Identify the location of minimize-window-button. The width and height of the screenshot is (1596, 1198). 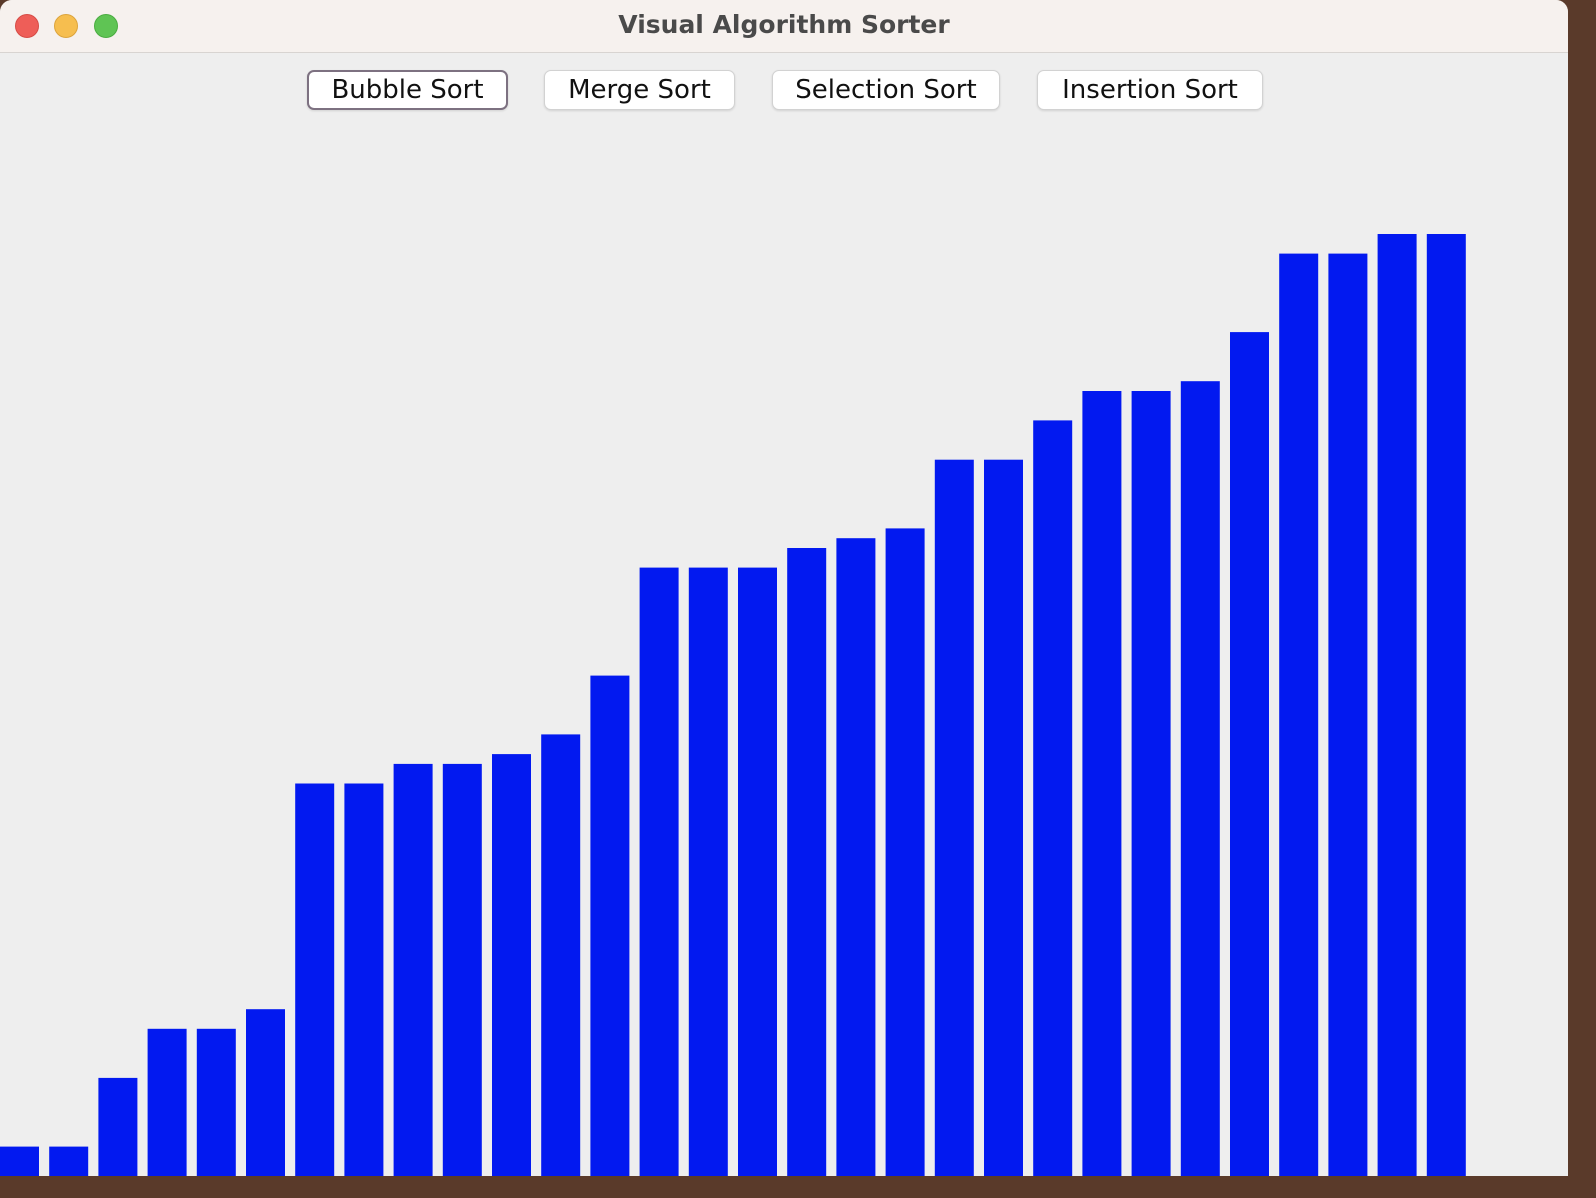
(66, 26).